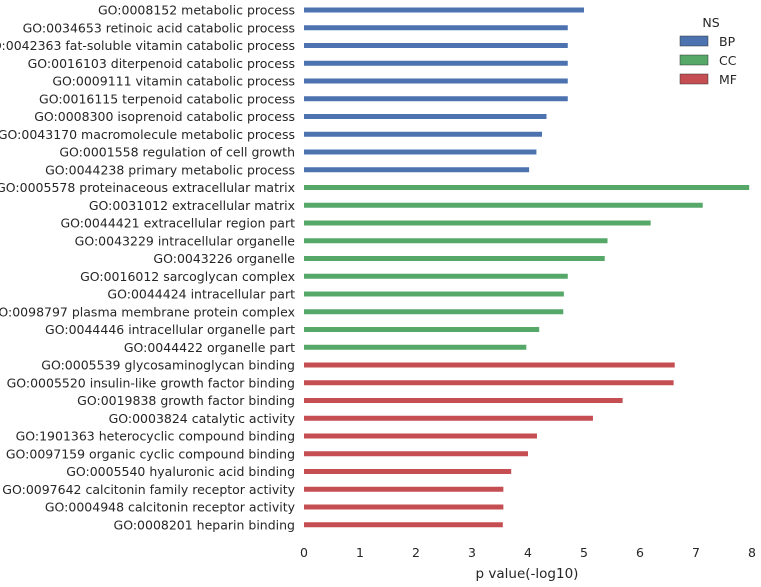 This screenshot has height=587, width=761. I want to click on x-axis-ticks: 0 1 2 3 4 5 6 7 8, so click(528, 552).